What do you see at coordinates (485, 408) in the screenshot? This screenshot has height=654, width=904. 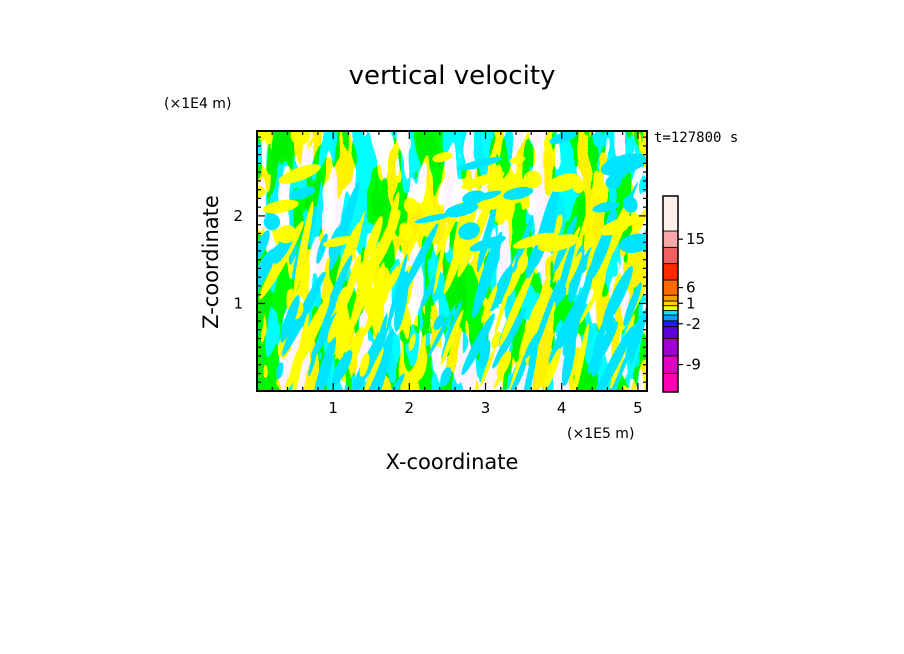 I see `x-axis: 1 2 3 4 5` at bounding box center [485, 408].